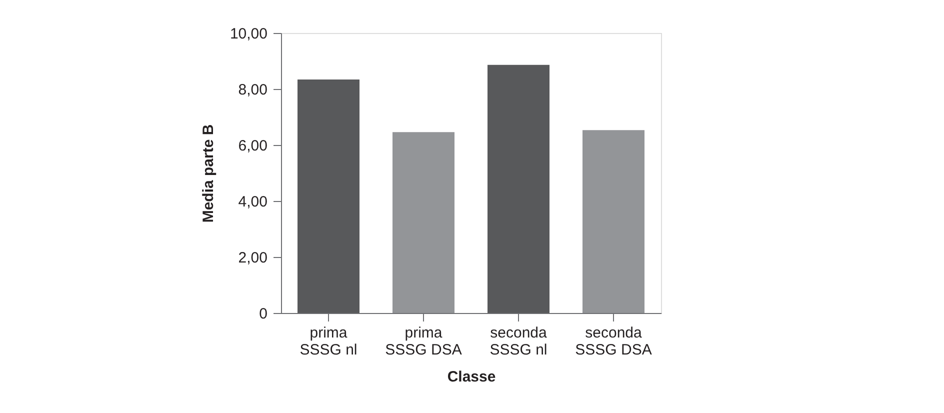 The height and width of the screenshot is (413, 944). What do you see at coordinates (471, 377) in the screenshot?
I see `x-axis-title: Classe` at bounding box center [471, 377].